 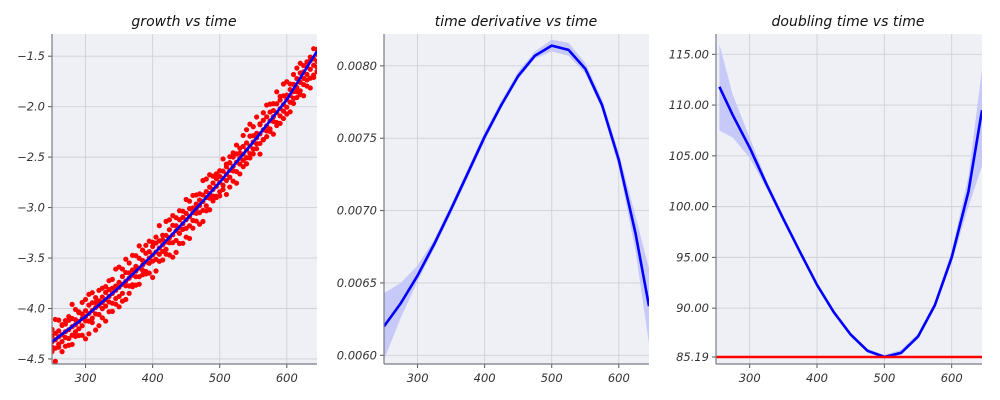 I want to click on y-tick-label: −3.5, so click(x=31, y=258).